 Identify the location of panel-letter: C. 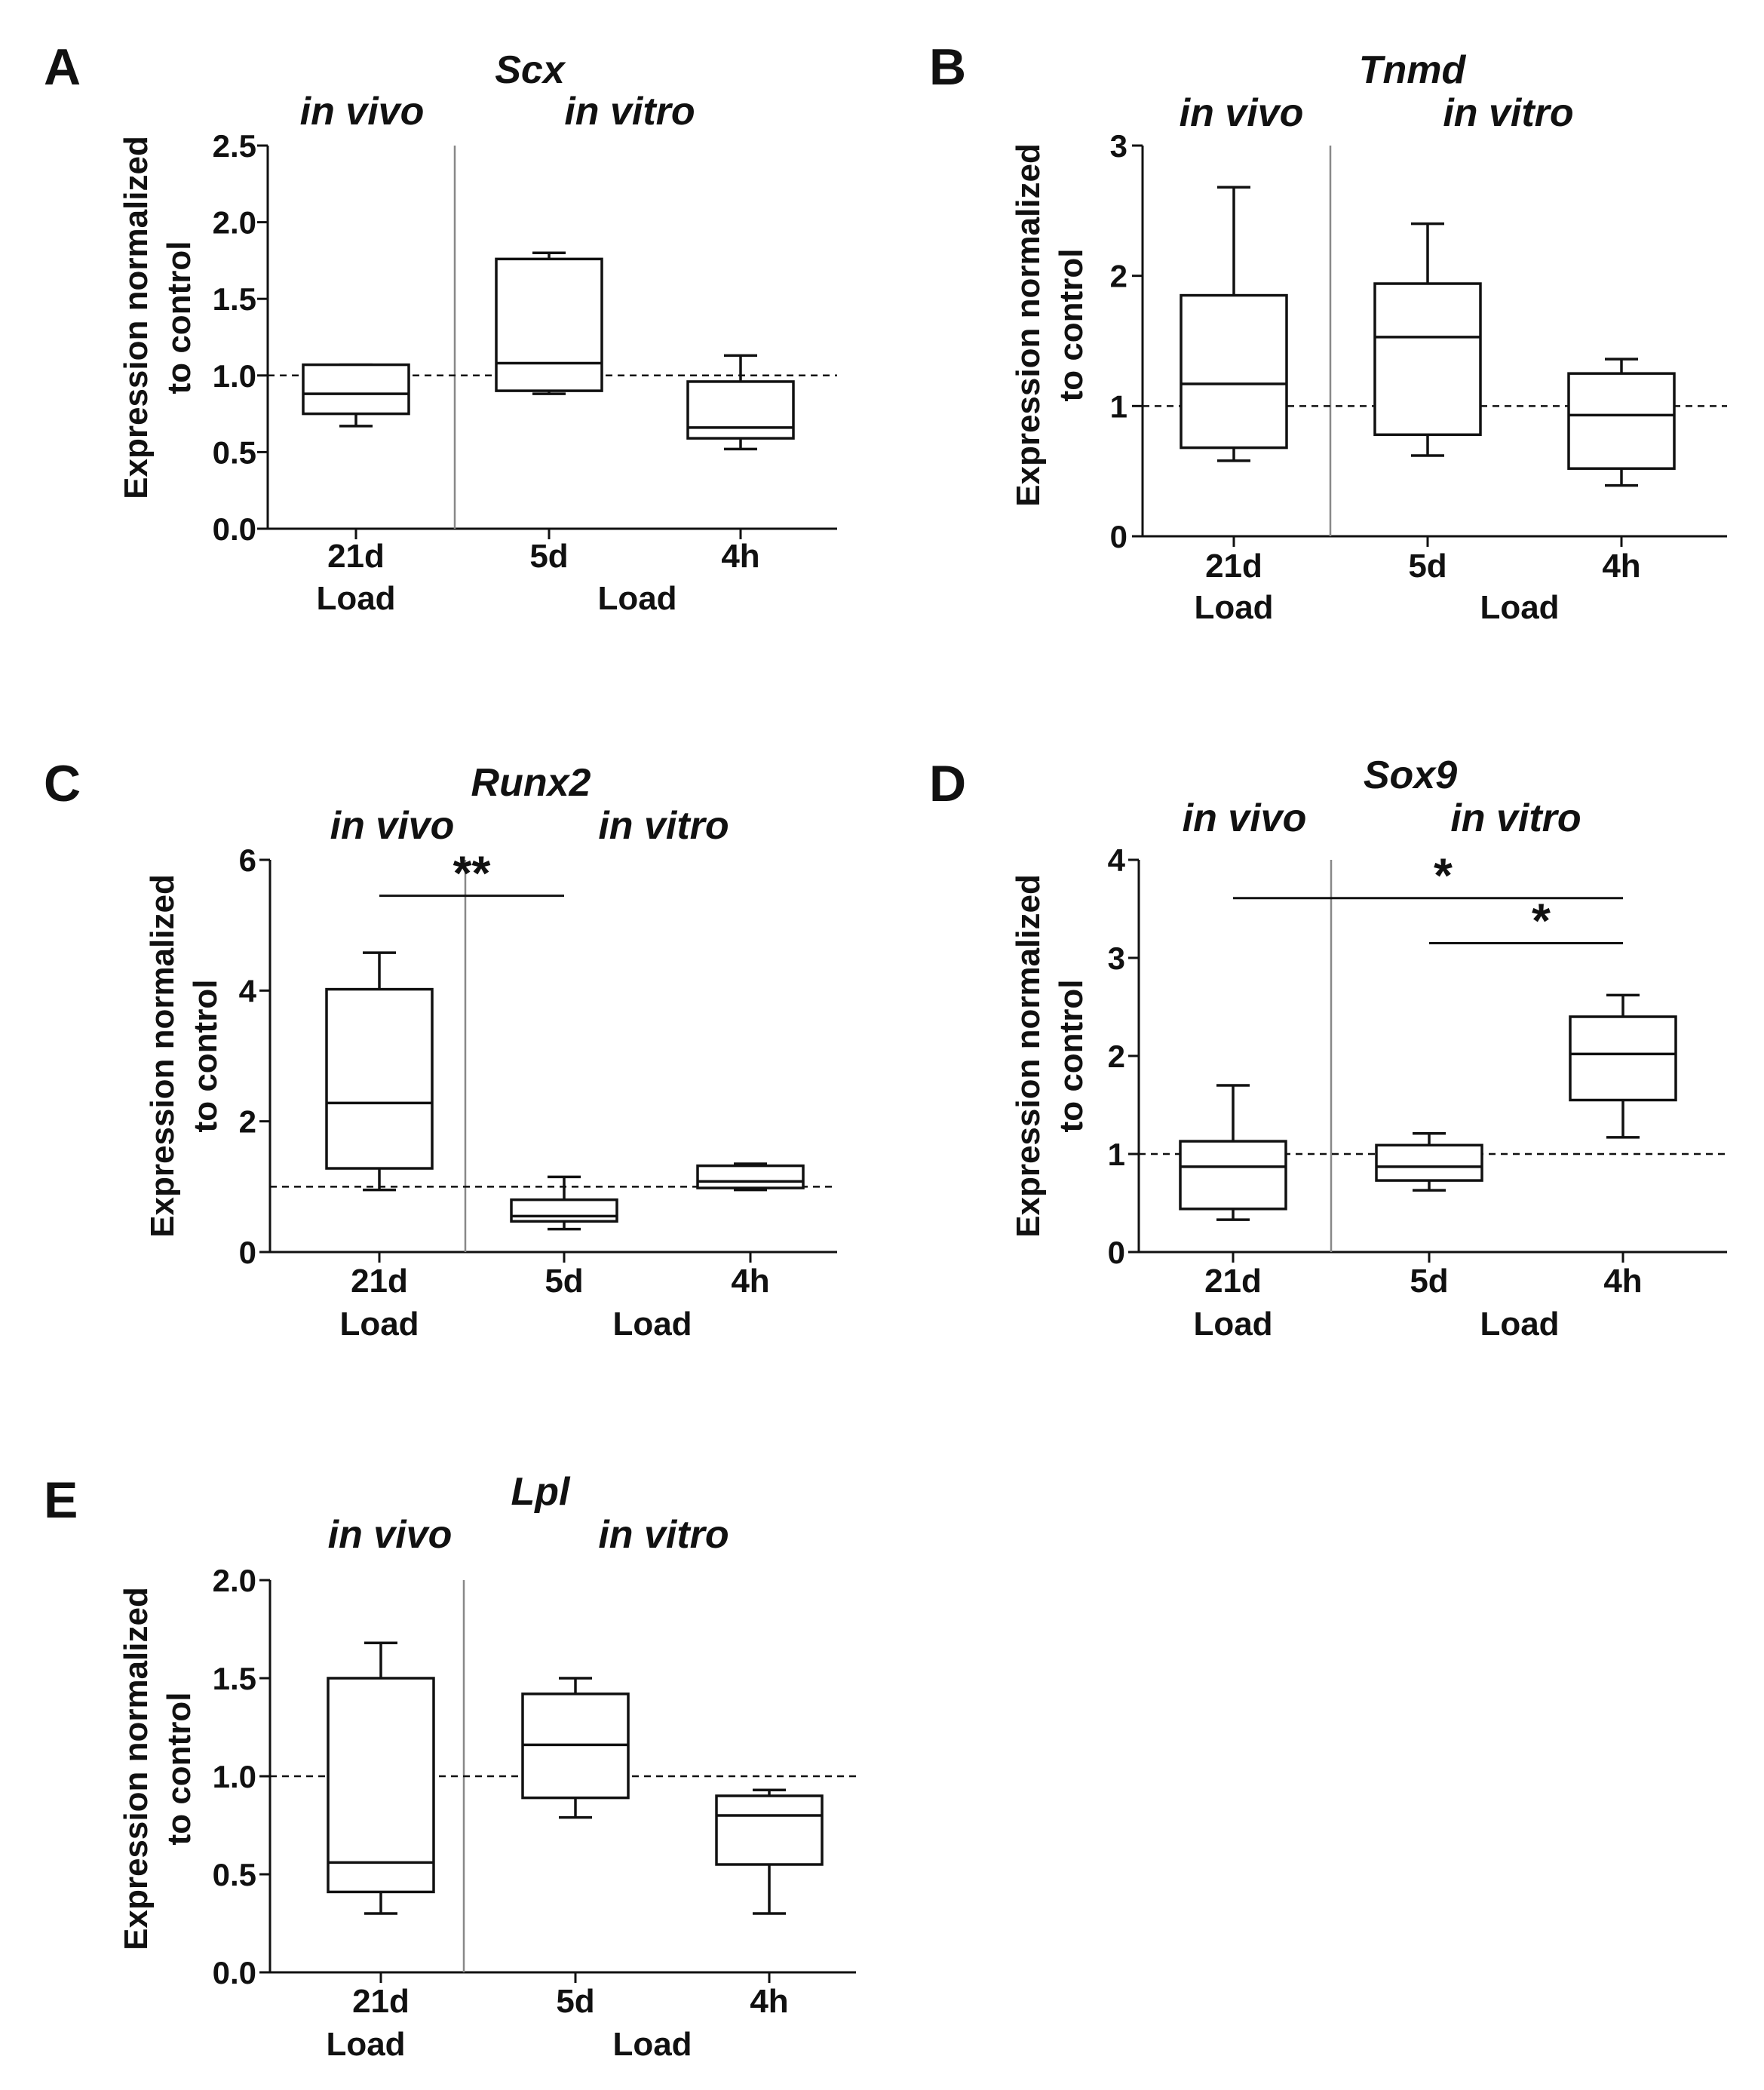
(62, 783).